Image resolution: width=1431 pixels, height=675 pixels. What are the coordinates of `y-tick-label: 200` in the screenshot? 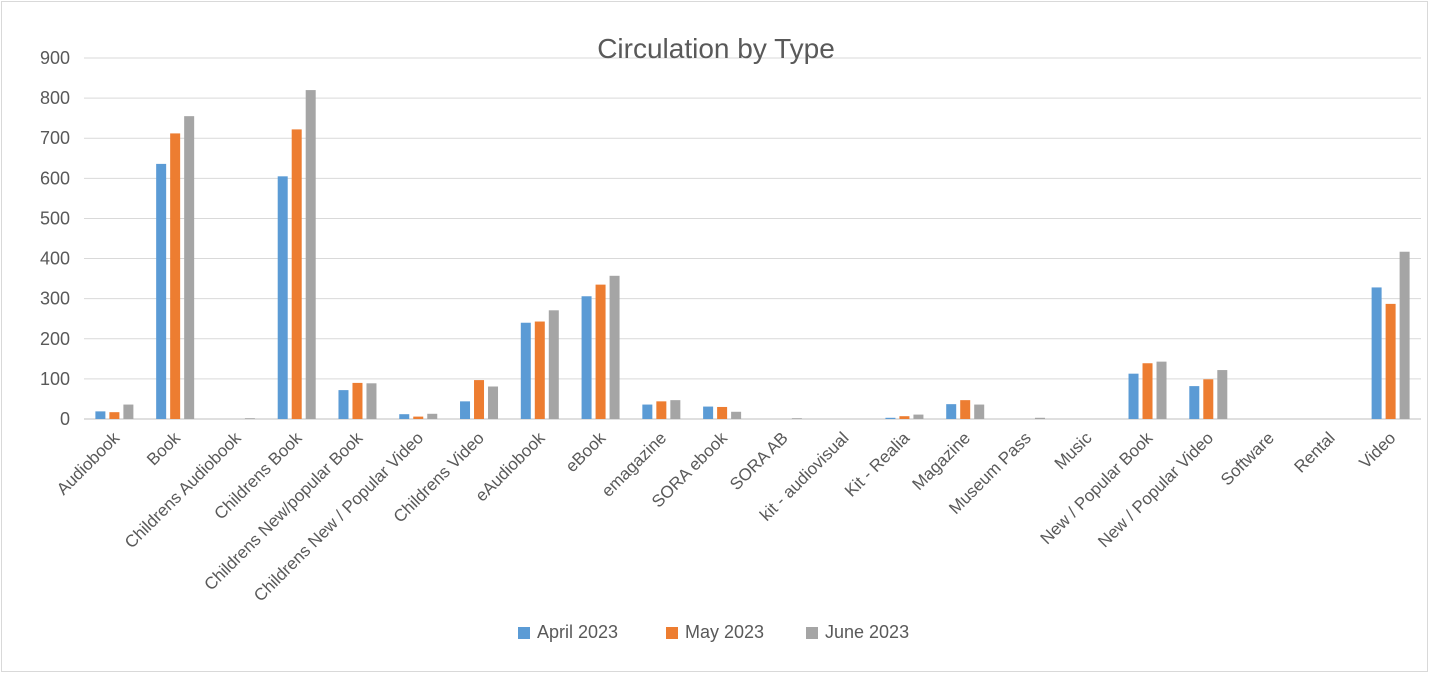 It's located at (55, 339).